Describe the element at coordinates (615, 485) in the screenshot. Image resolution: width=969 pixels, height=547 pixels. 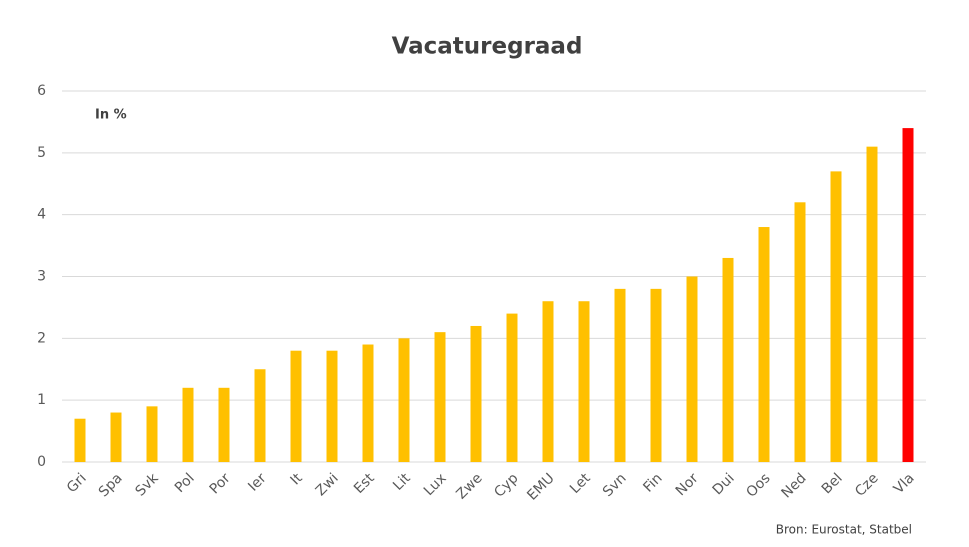
I see `x-tick-label: Svn` at that location.